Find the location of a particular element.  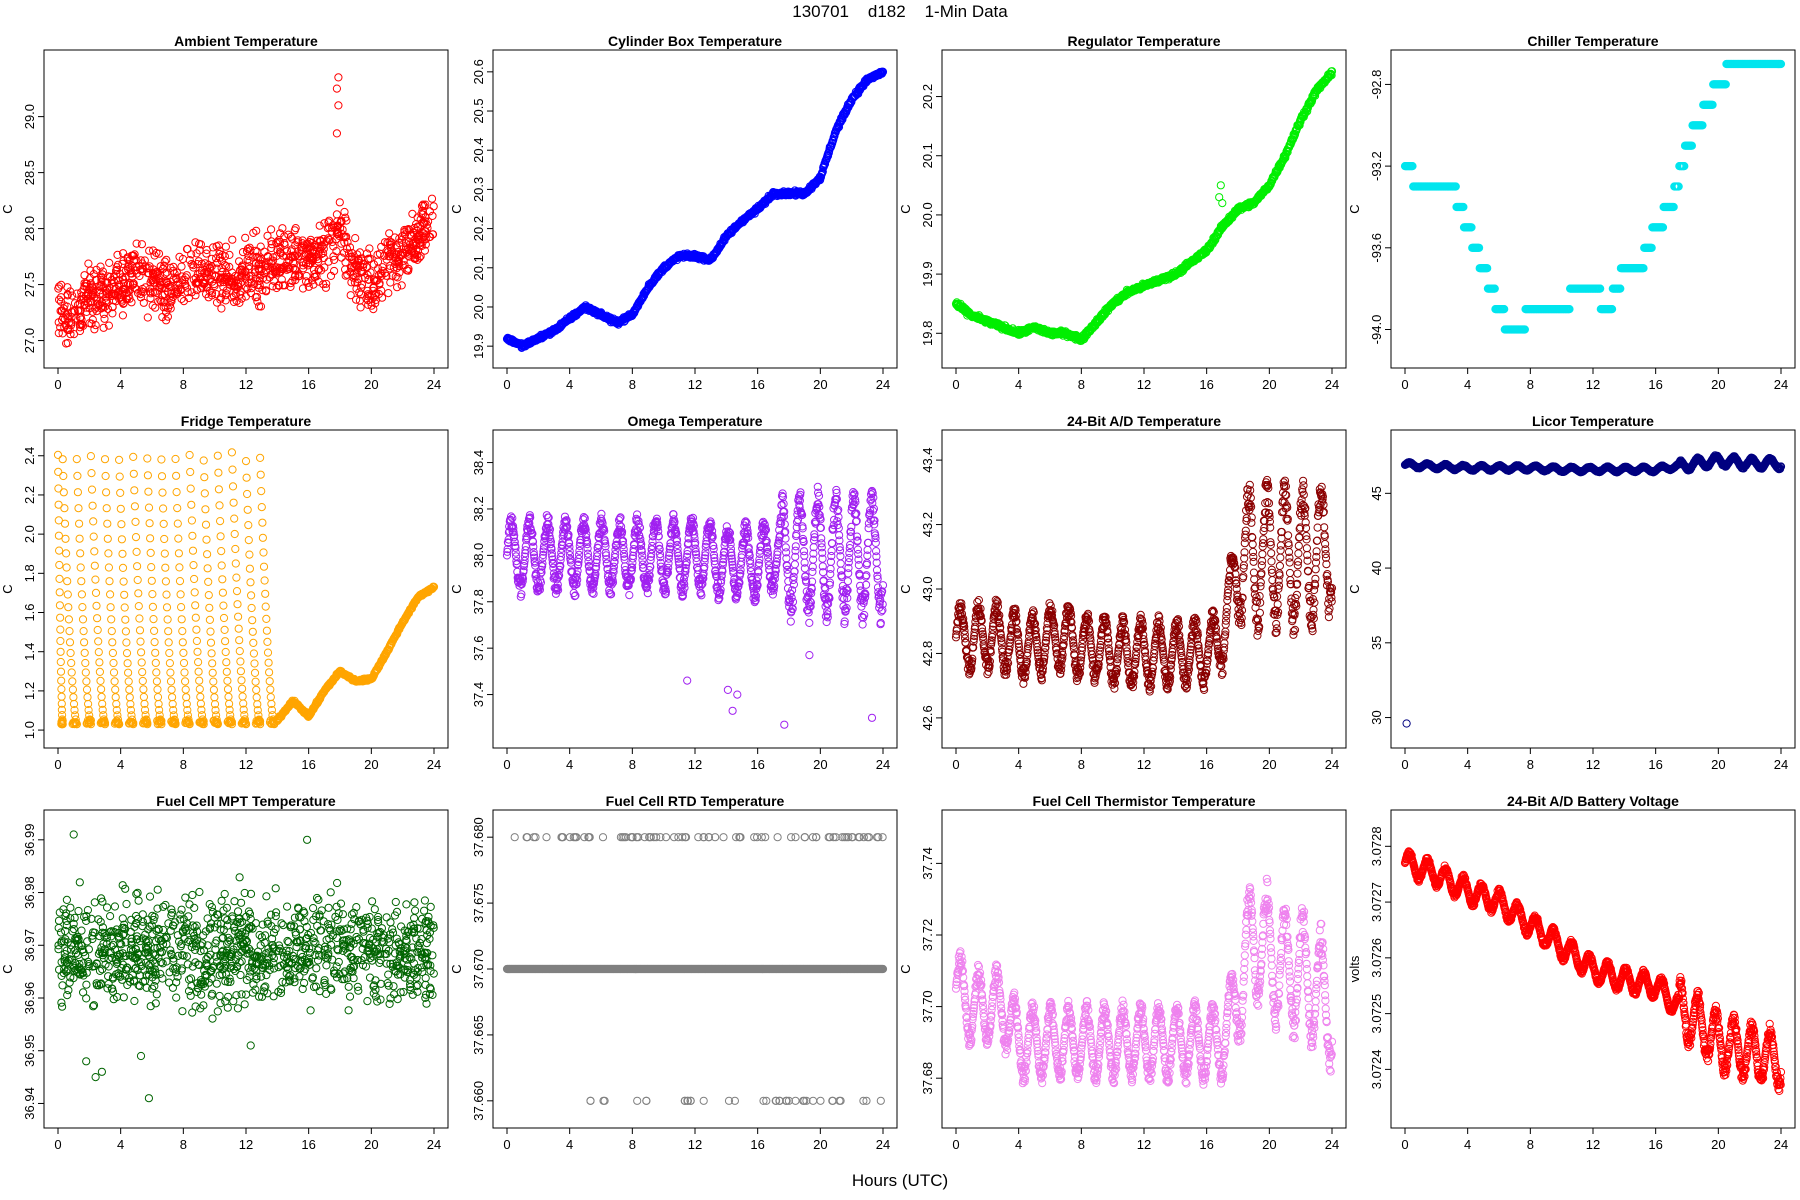

y-tick-label: 27.5 is located at coordinates (29, 284).